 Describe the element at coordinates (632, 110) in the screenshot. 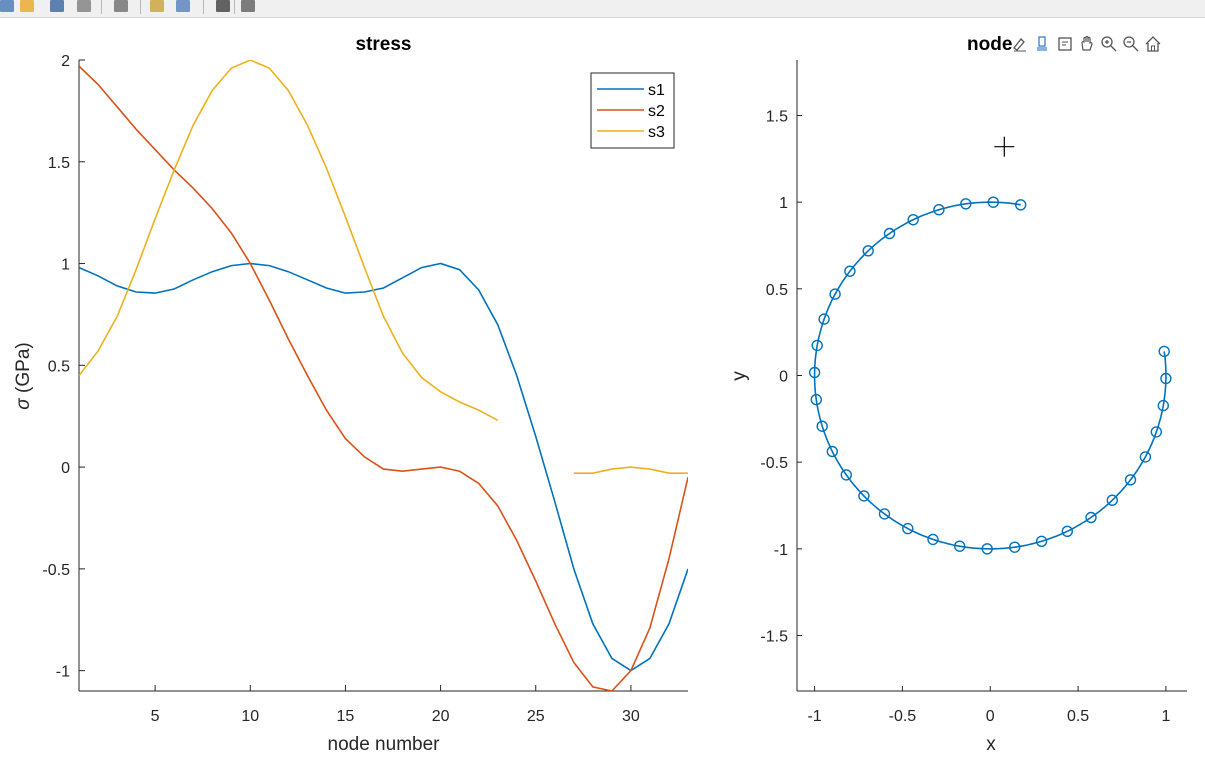

I see `legend: s1 s2 s3` at that location.